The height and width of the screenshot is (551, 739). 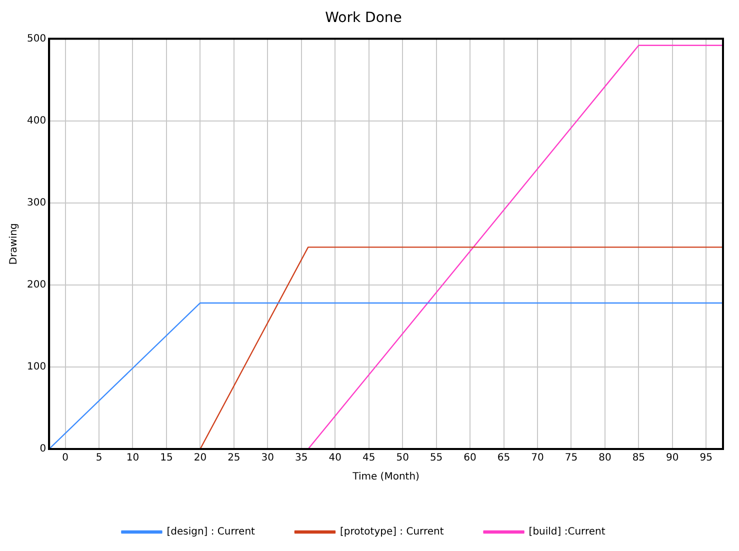 What do you see at coordinates (503, 458) in the screenshot?
I see `x-tick-label: 65` at bounding box center [503, 458].